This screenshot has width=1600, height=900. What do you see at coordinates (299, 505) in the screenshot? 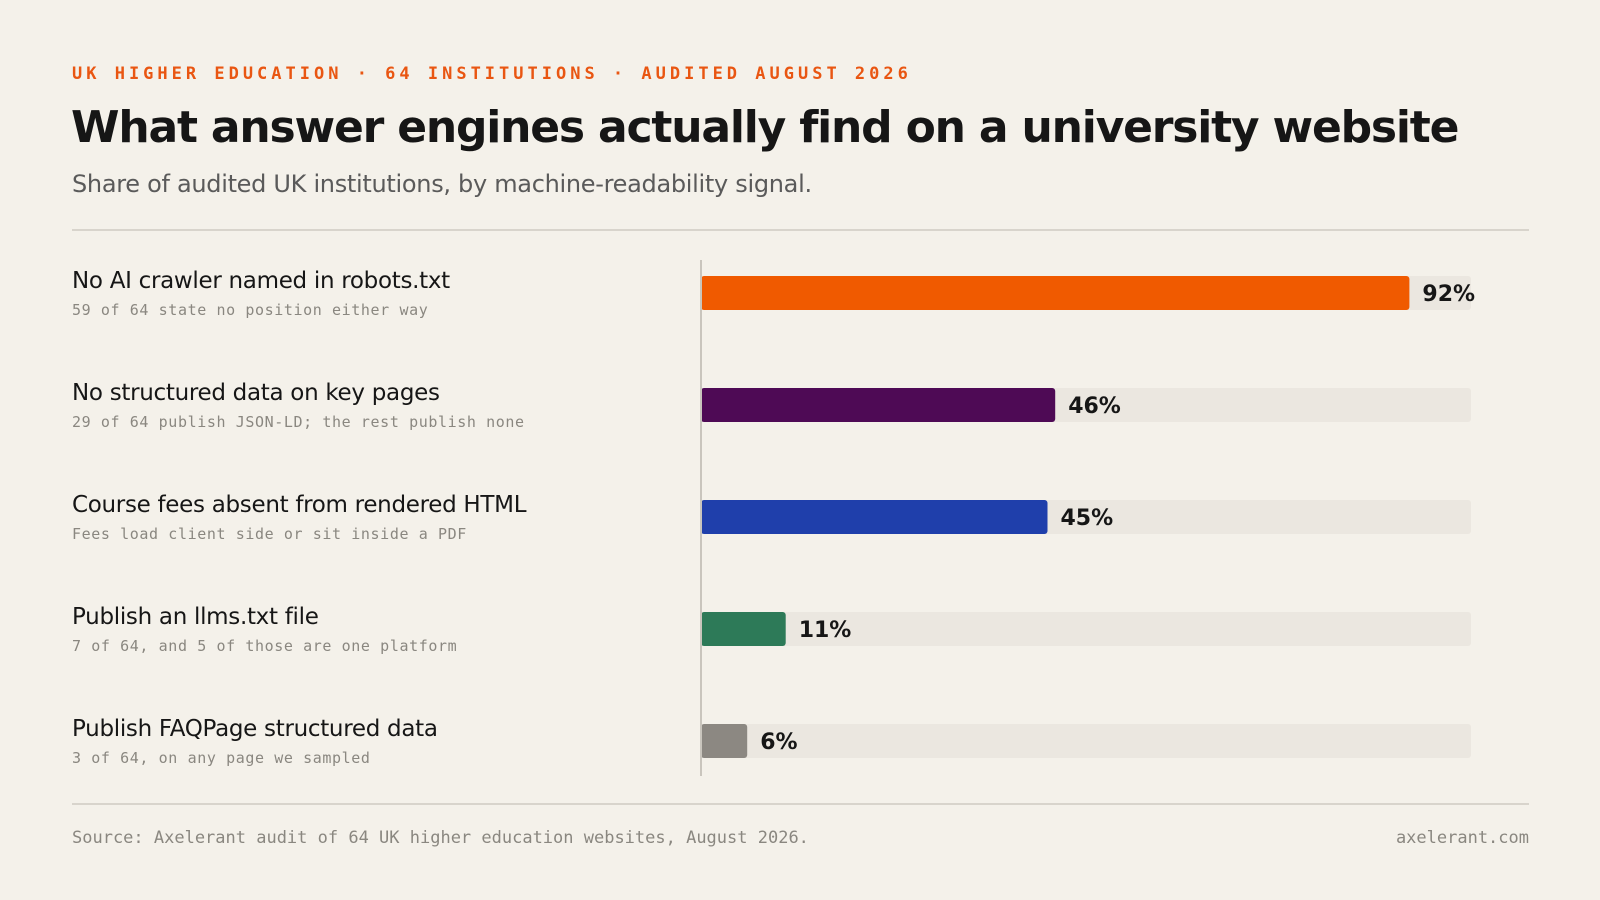
I see `category-label: Course fees absent from rendered HTML` at bounding box center [299, 505].